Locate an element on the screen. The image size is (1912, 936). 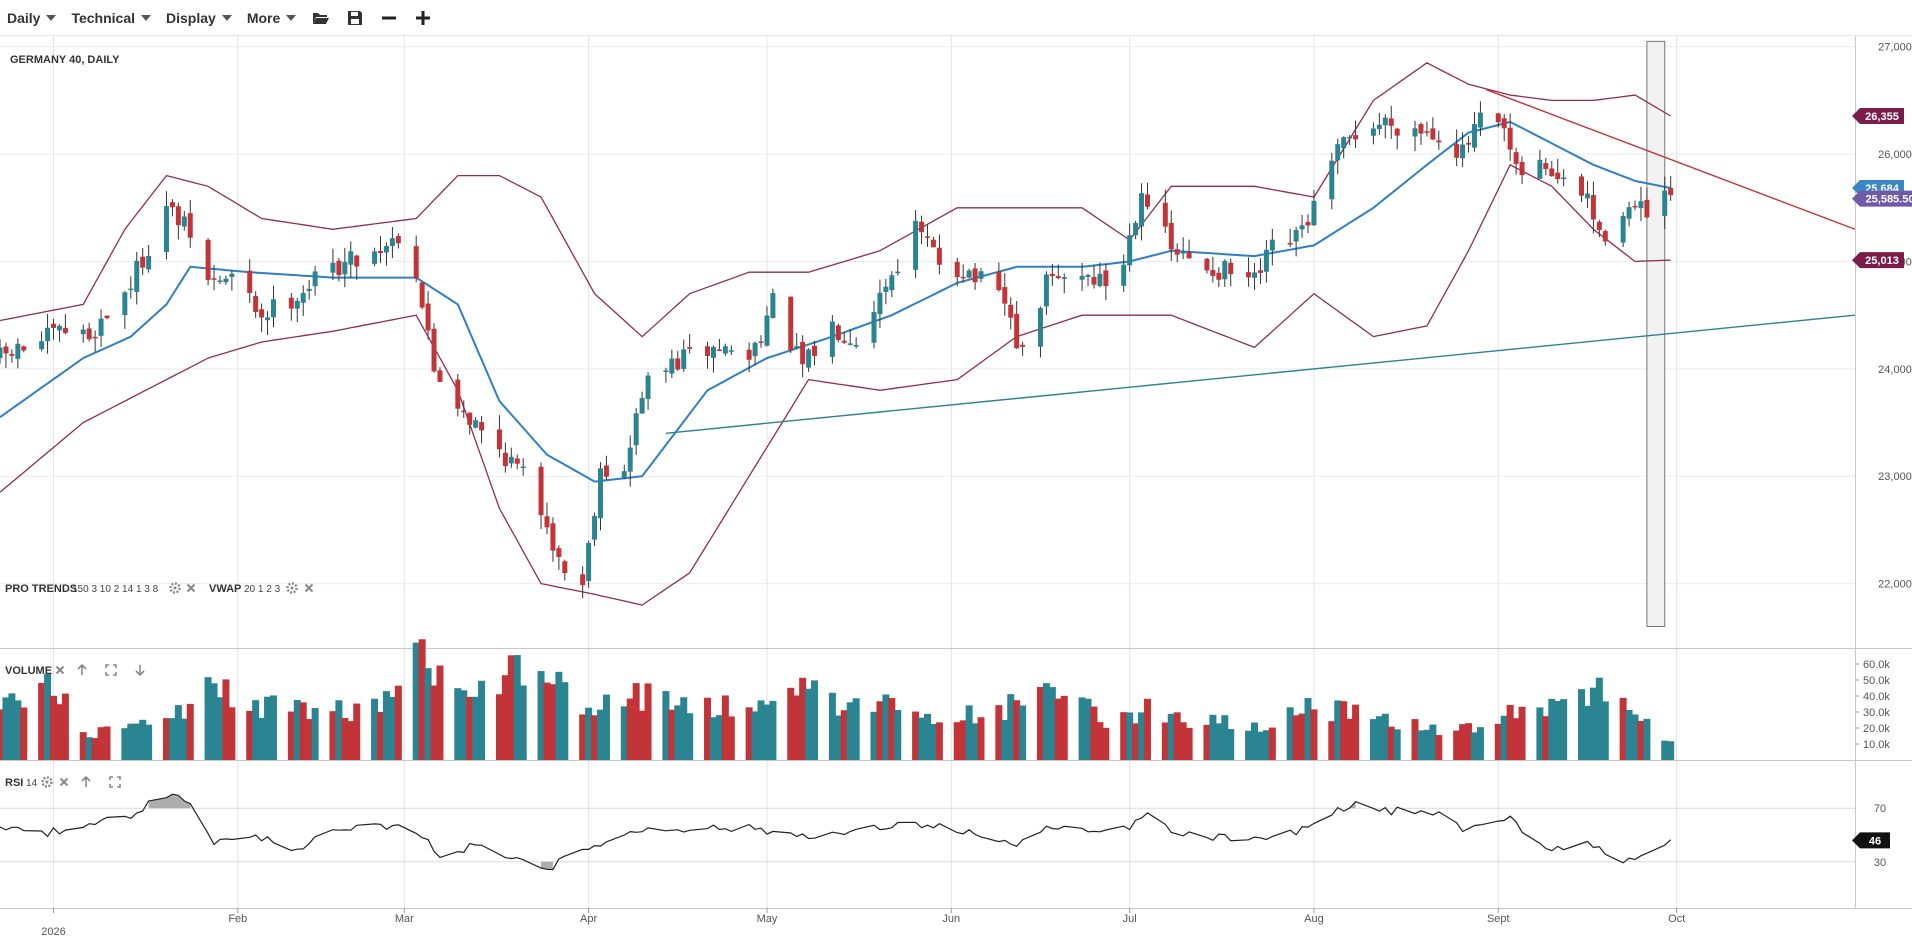
indicator-pro-trends: PRO TRENDS 150 3 10 2 14 1 3 8 is located at coordinates (100, 588).